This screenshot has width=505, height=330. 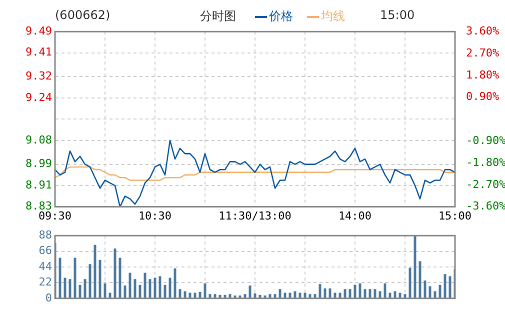 I want to click on y-tick-label: 9.08, so click(x=39, y=139).